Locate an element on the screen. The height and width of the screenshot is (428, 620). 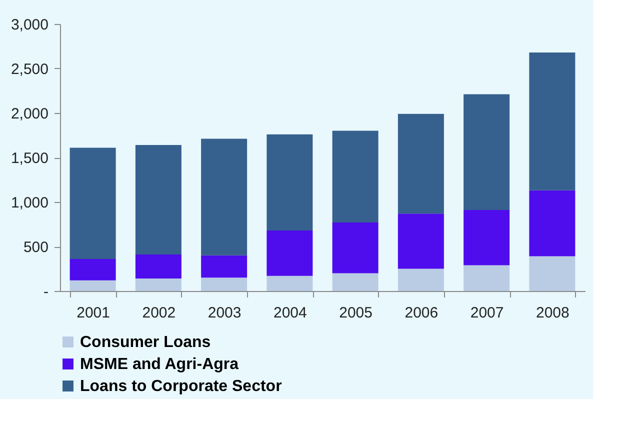
x-tick-label: 2006 is located at coordinates (421, 313).